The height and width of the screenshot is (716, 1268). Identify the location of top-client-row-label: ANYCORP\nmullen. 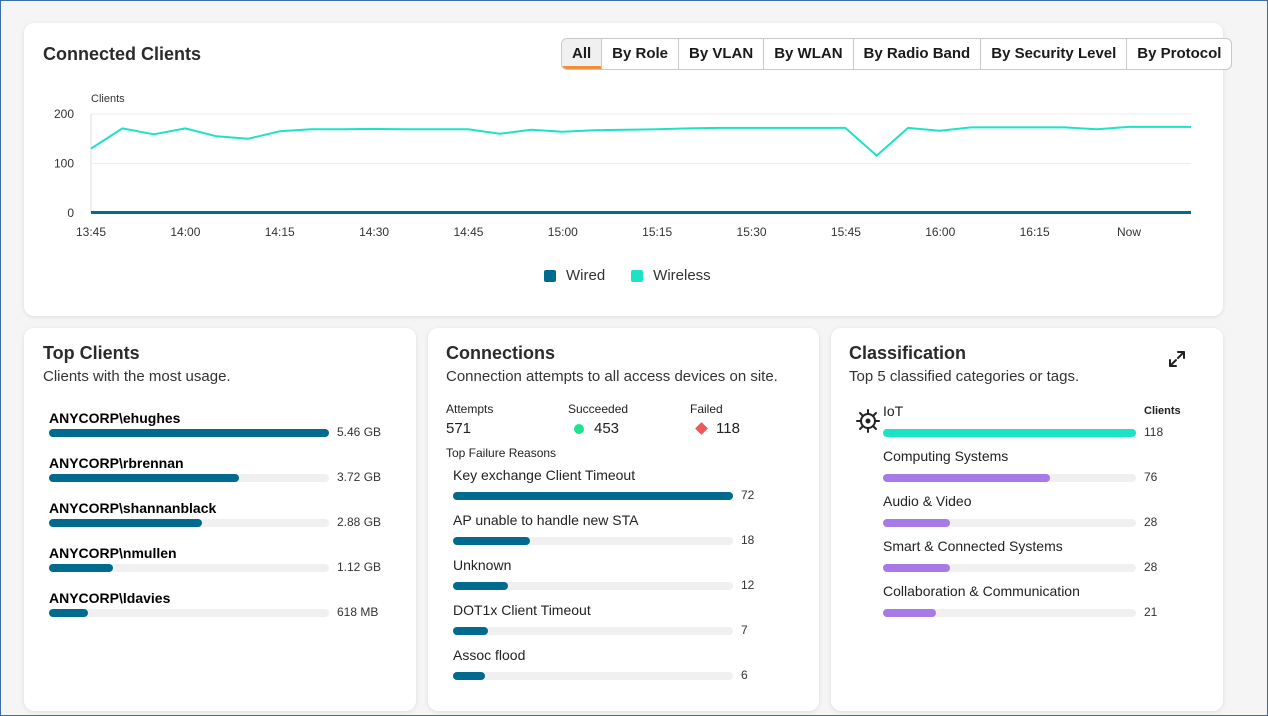
(113, 553).